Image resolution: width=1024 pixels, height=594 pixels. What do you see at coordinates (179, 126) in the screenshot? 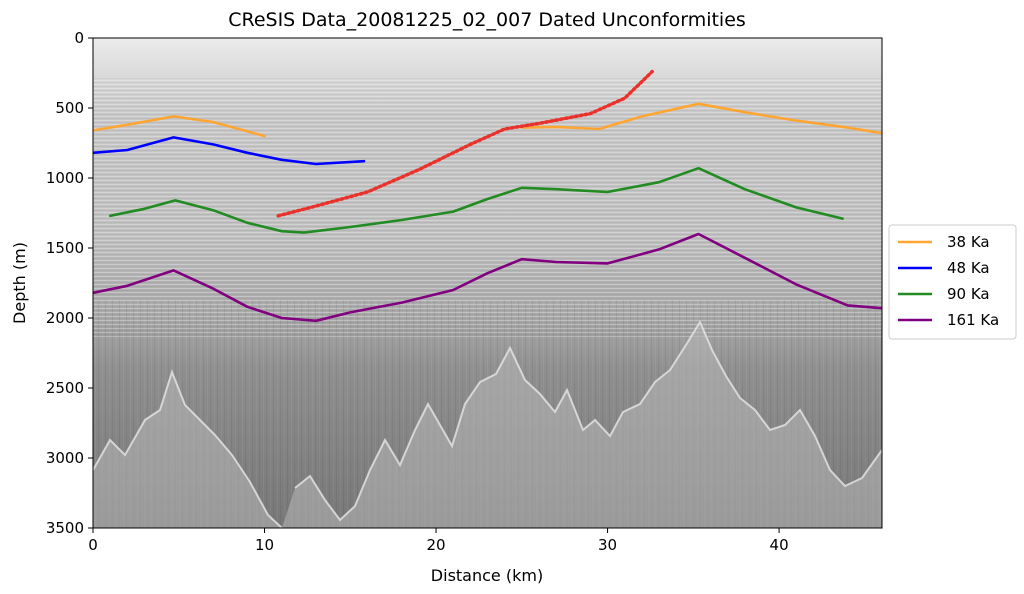
I see `series-line-38-ka` at bounding box center [179, 126].